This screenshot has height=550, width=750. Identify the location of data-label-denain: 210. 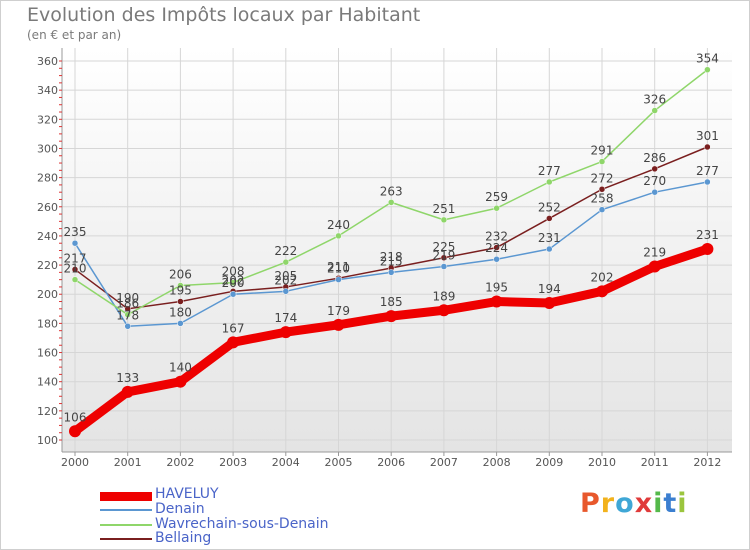
(338, 269).